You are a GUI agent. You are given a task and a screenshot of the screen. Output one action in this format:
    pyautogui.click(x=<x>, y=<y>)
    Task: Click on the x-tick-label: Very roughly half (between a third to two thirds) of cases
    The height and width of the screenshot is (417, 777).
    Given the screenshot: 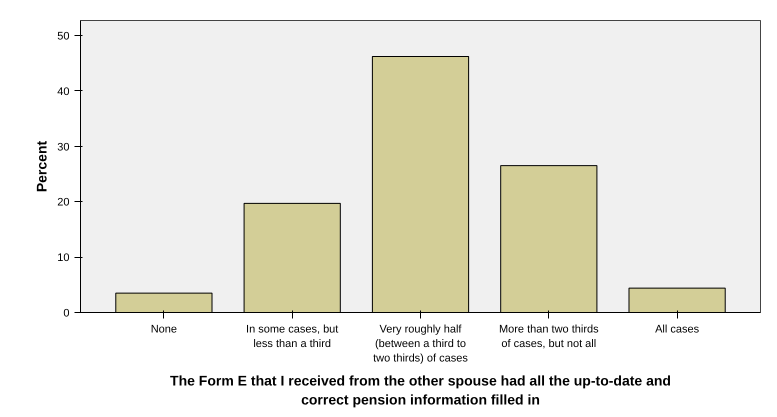 What is the action you would take?
    pyautogui.click(x=420, y=344)
    